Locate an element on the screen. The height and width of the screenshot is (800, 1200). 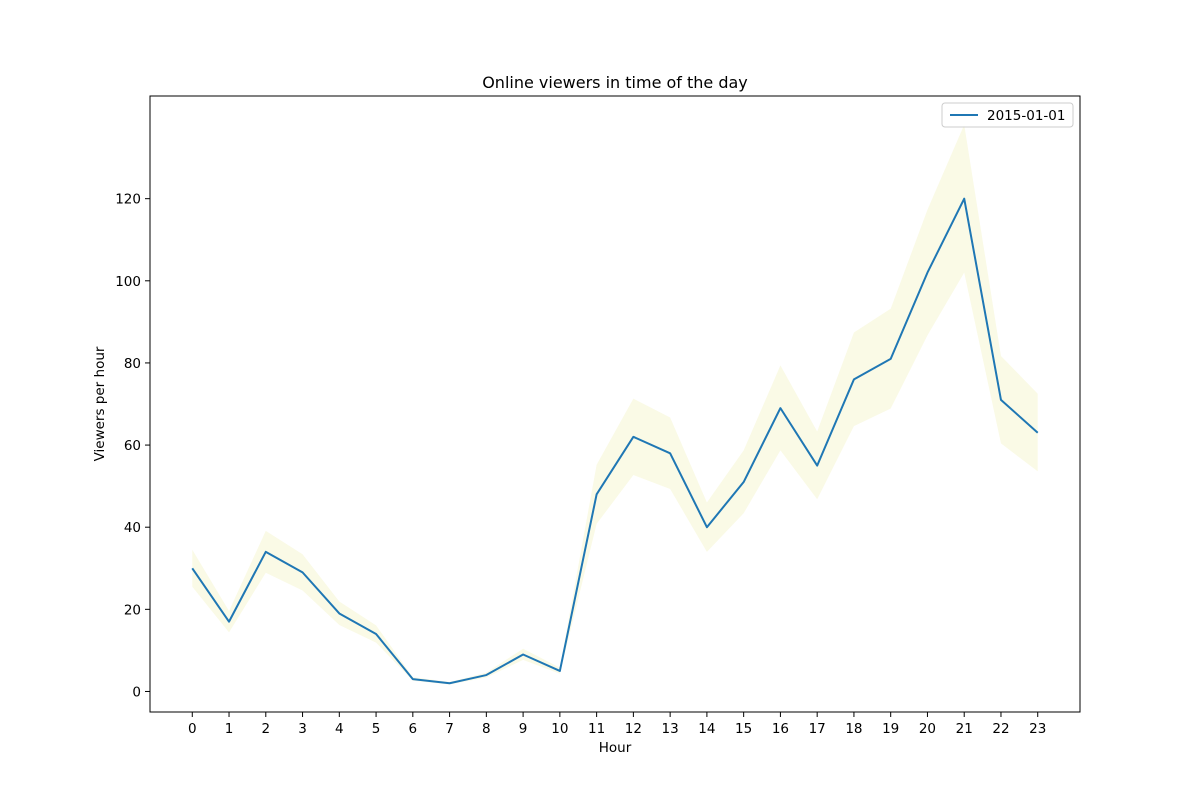
x-tick-label: 21 is located at coordinates (964, 729).